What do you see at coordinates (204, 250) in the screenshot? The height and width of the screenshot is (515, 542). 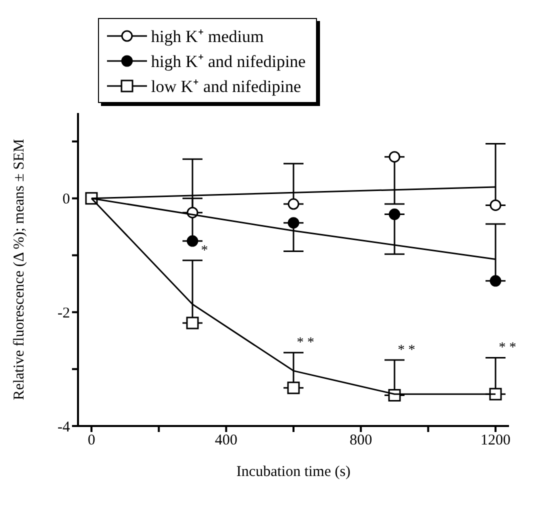 I see `annotation: *` at bounding box center [204, 250].